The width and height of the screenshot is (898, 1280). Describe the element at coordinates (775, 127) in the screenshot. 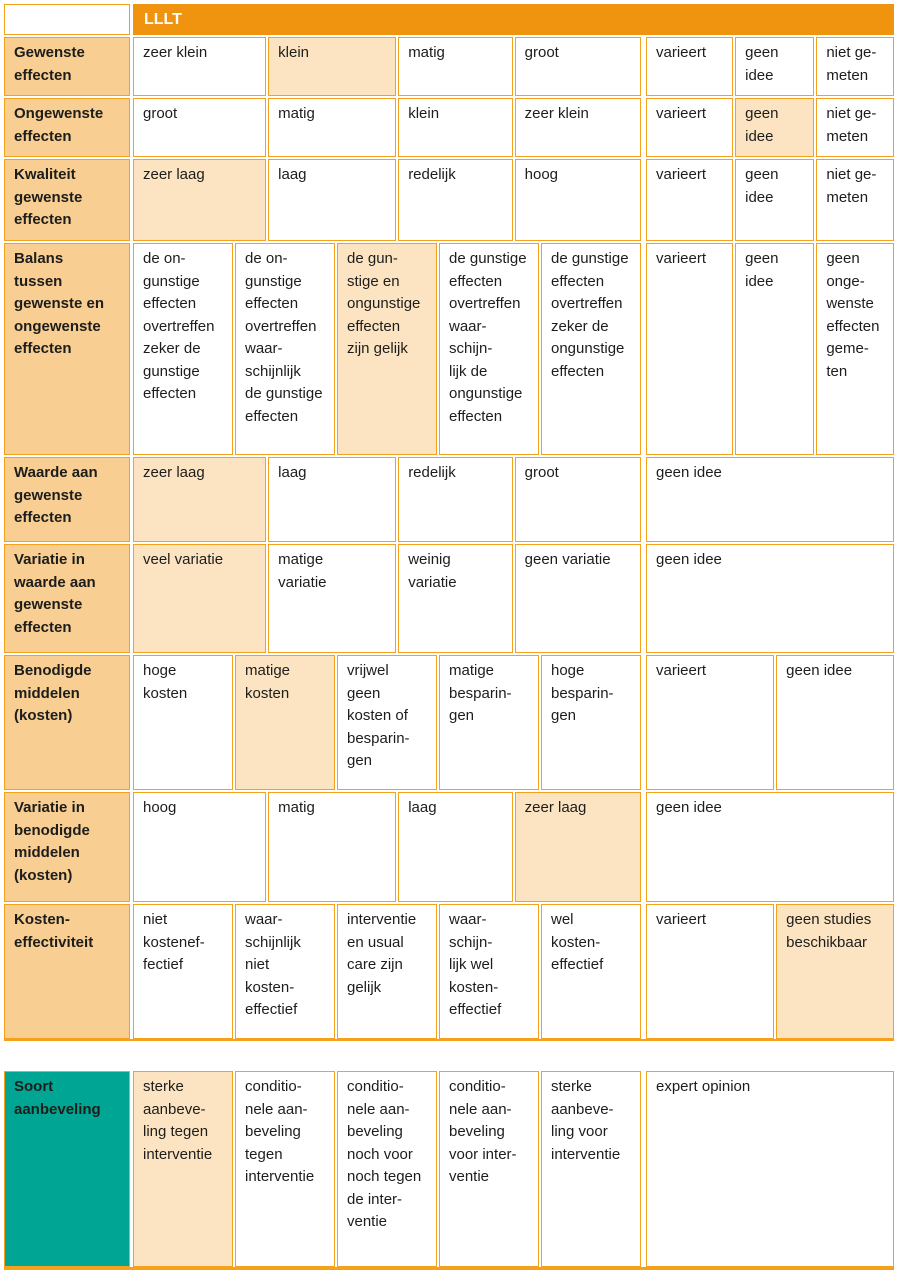

I see `selected-option-cell: geen idee` at that location.